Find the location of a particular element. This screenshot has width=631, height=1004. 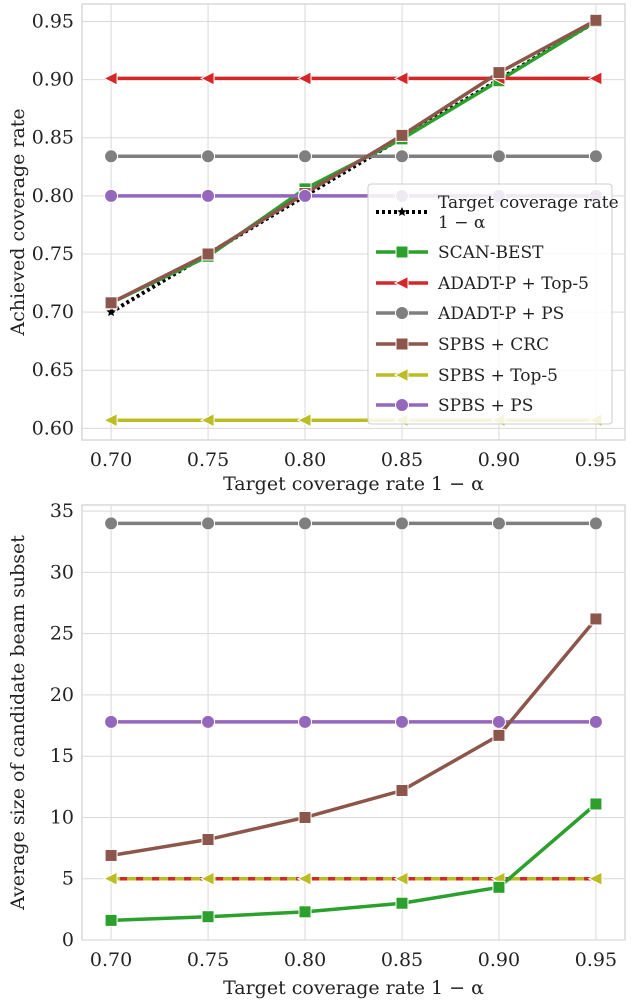

y-tick-label: 25 is located at coordinates (62, 634).